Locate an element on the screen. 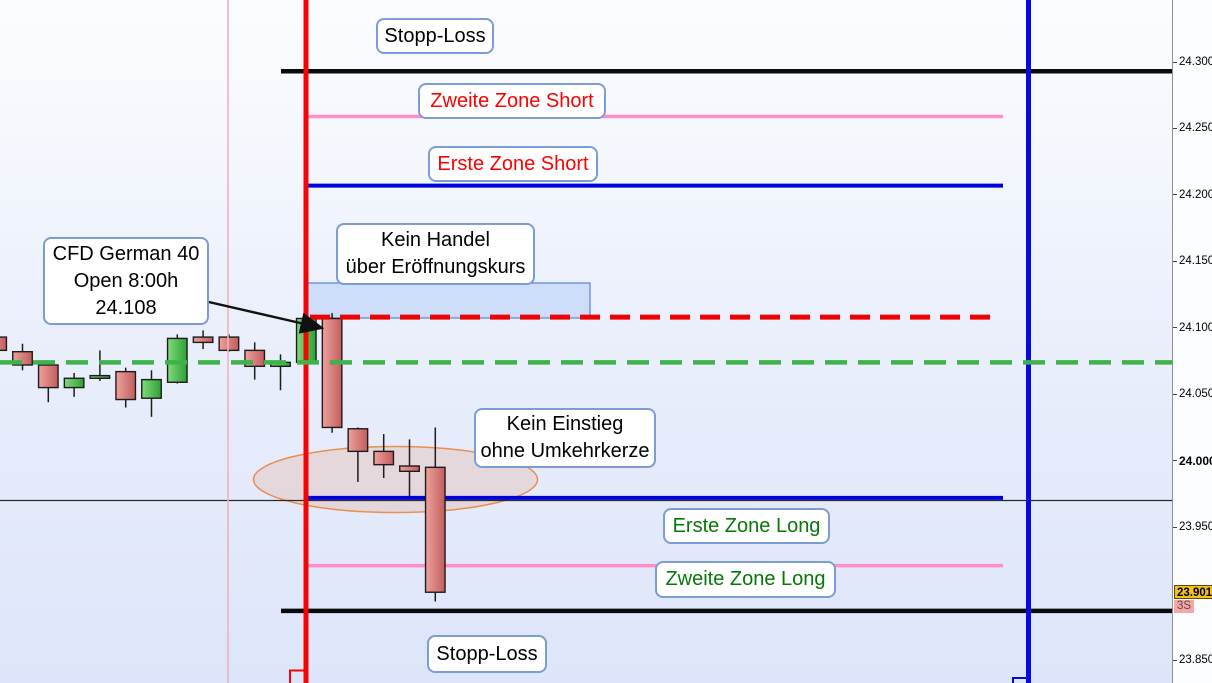  label-zweite-zone-long: Zweite Zone Long is located at coordinates (745, 579).